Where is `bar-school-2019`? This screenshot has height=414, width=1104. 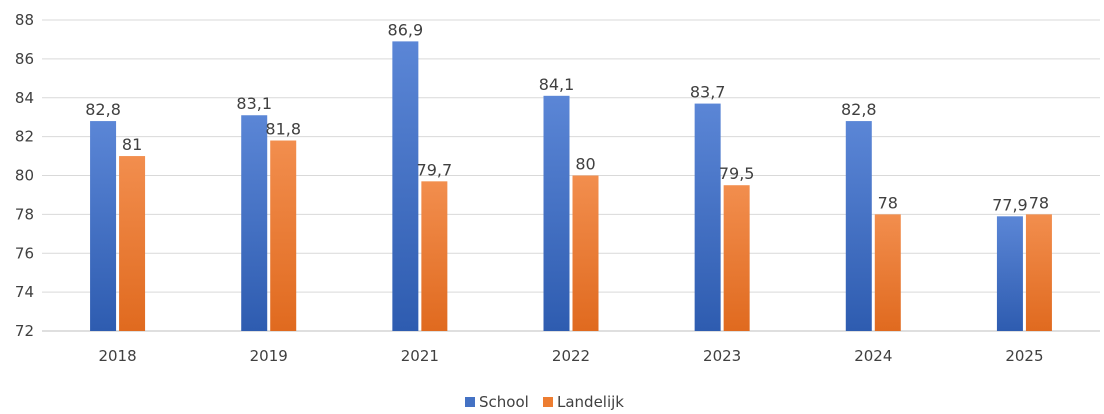 bar-school-2019 is located at coordinates (254, 223).